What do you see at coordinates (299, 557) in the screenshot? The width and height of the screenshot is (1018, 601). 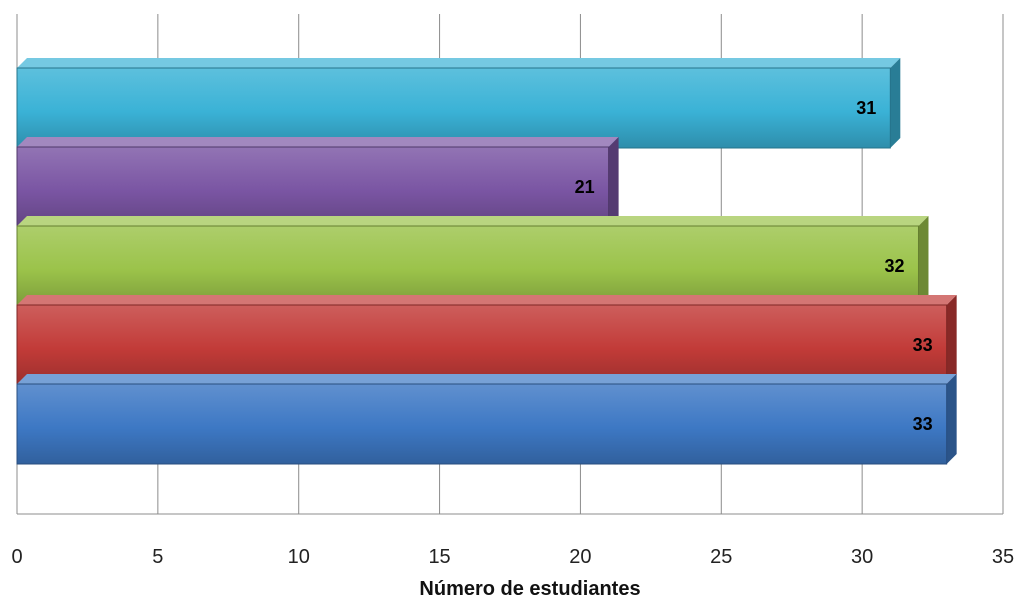 I see `x-tick-label: 10` at bounding box center [299, 557].